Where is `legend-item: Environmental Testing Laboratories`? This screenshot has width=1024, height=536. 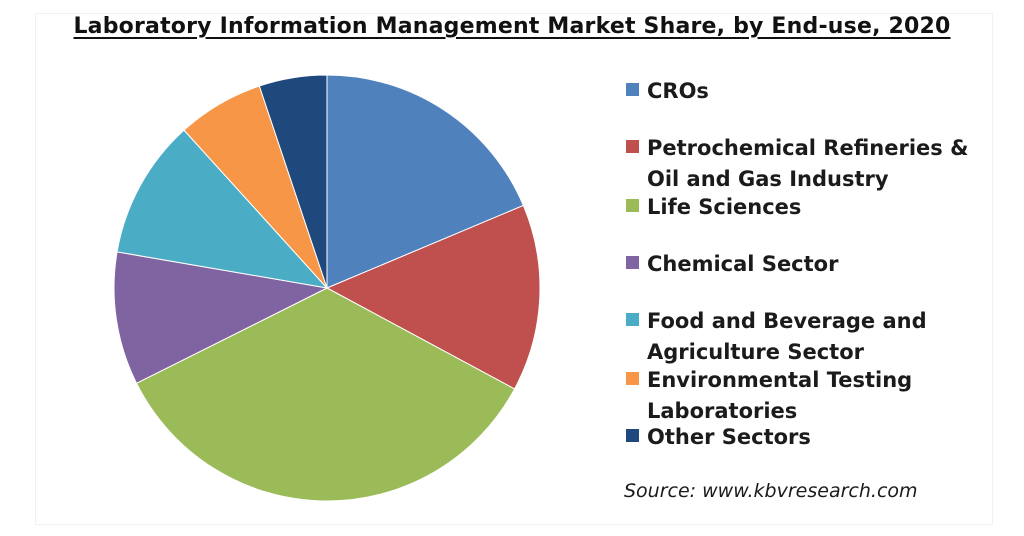
legend-item: Environmental Testing Laboratories is located at coordinates (814, 396).